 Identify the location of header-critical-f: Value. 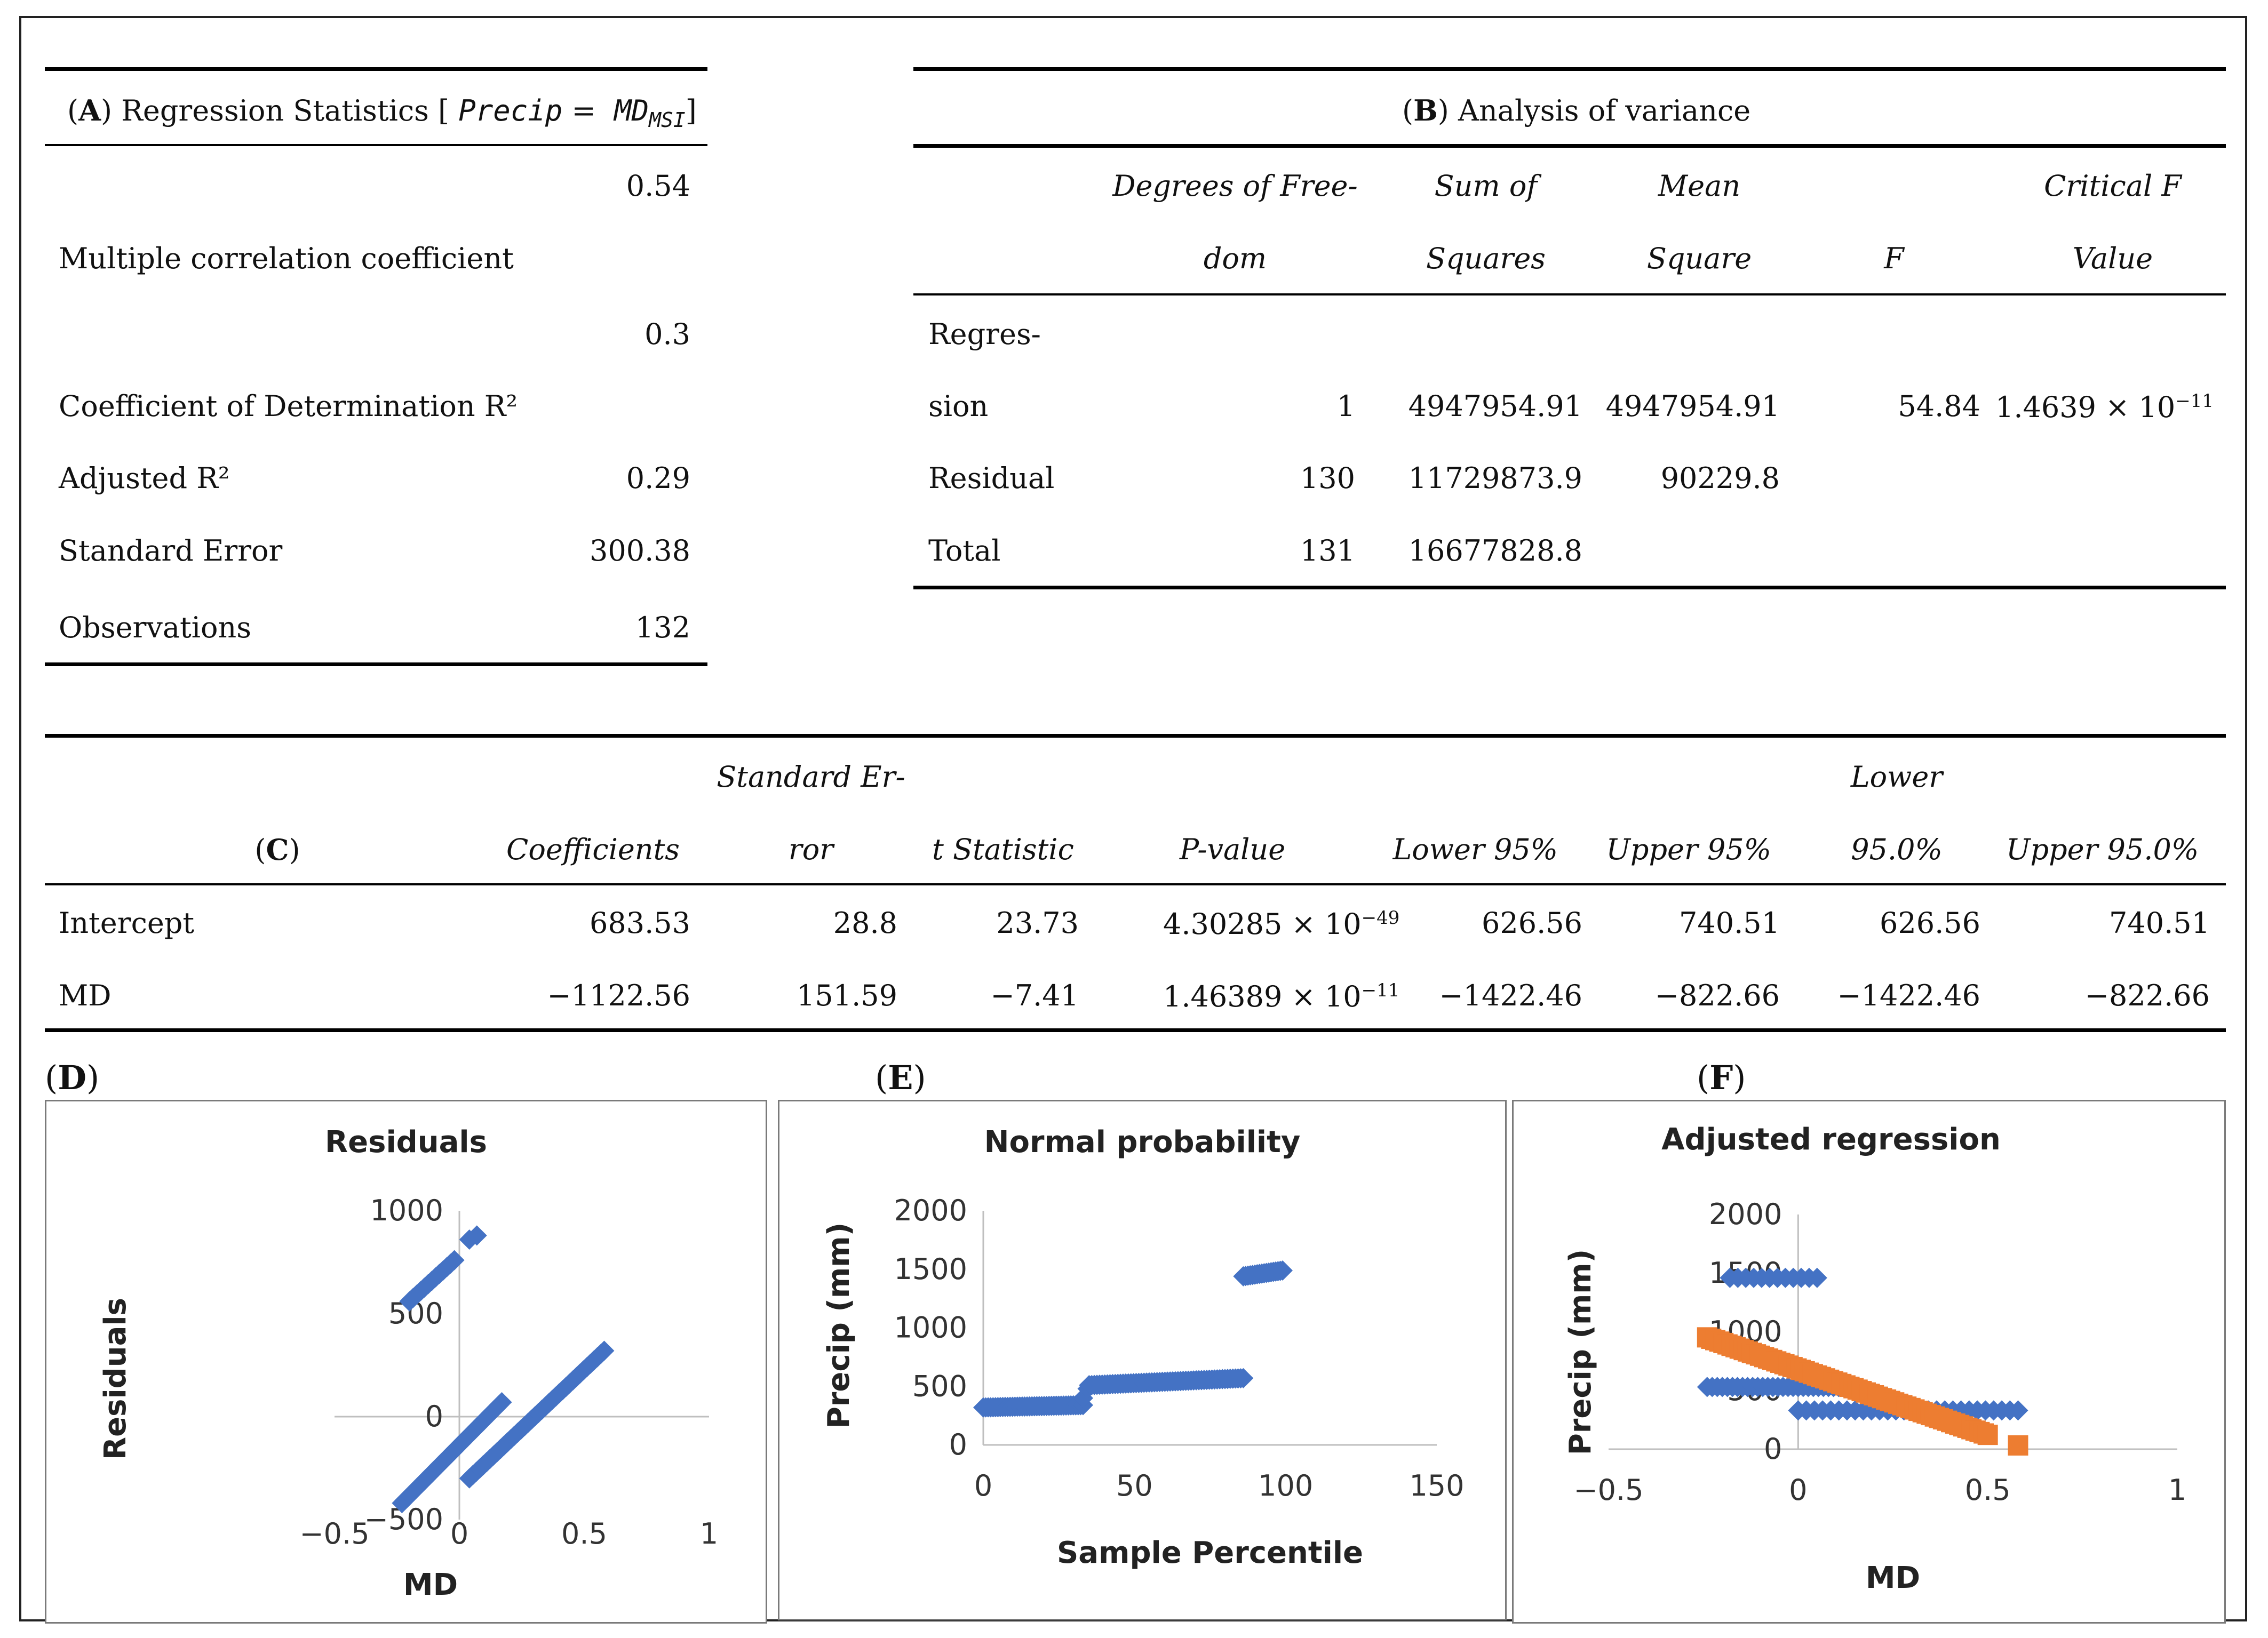
(2113, 258).